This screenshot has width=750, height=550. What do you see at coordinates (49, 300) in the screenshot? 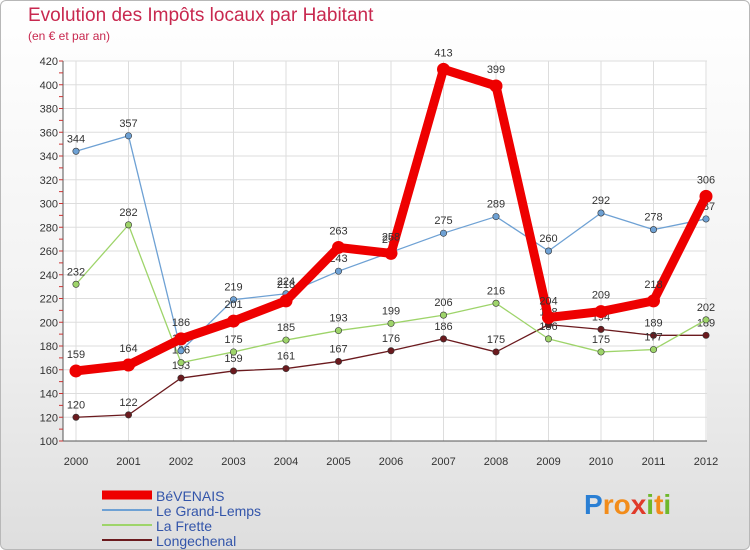
I see `y-tick-label: 220` at bounding box center [49, 300].